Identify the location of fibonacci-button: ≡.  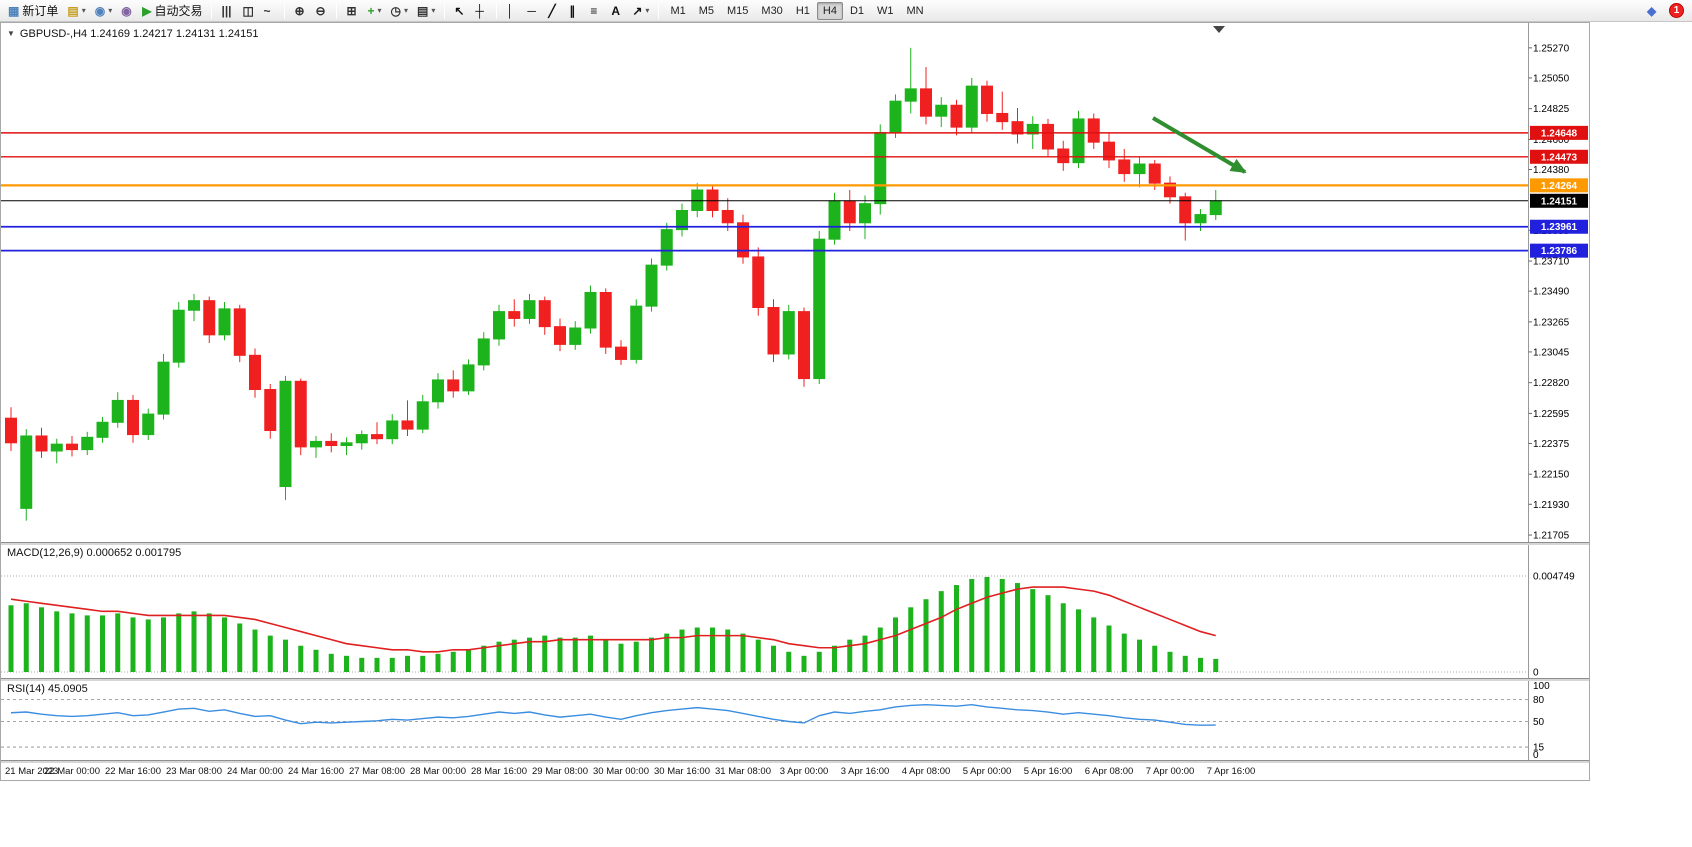
(596, 11).